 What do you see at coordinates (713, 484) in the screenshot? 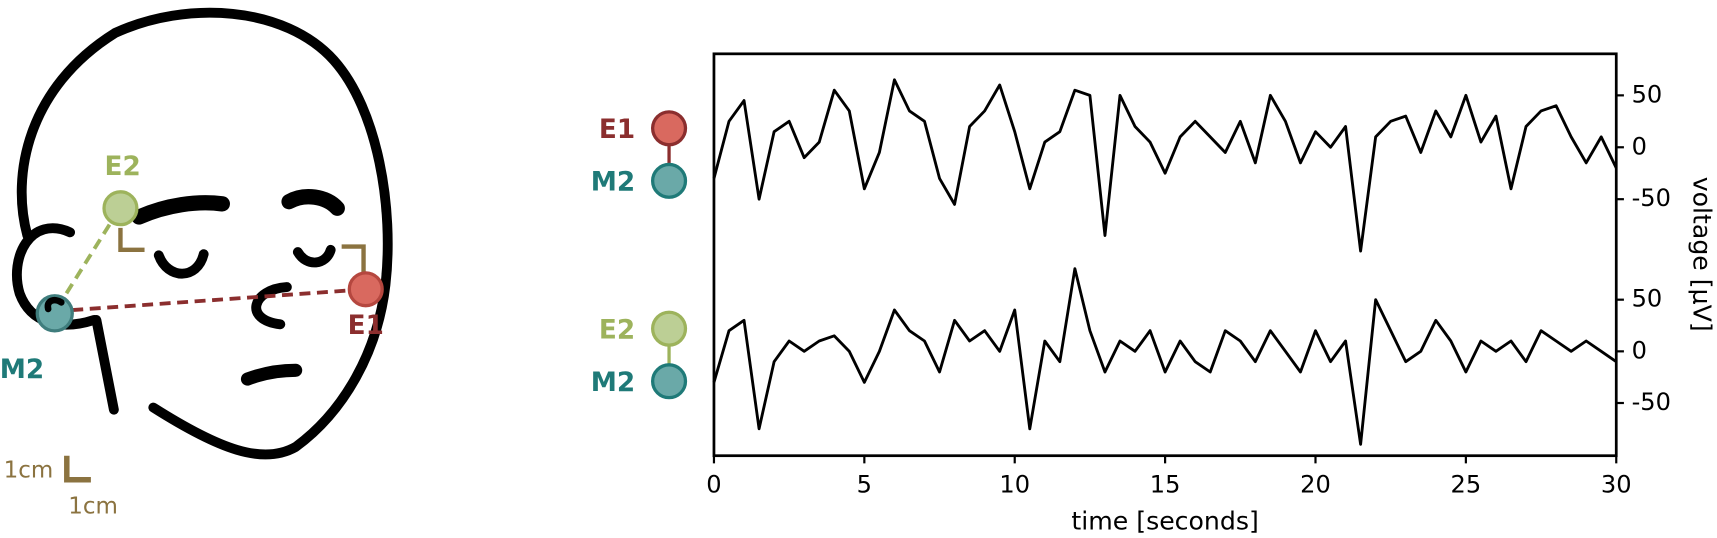
I see `x-tick-label: 0` at bounding box center [713, 484].